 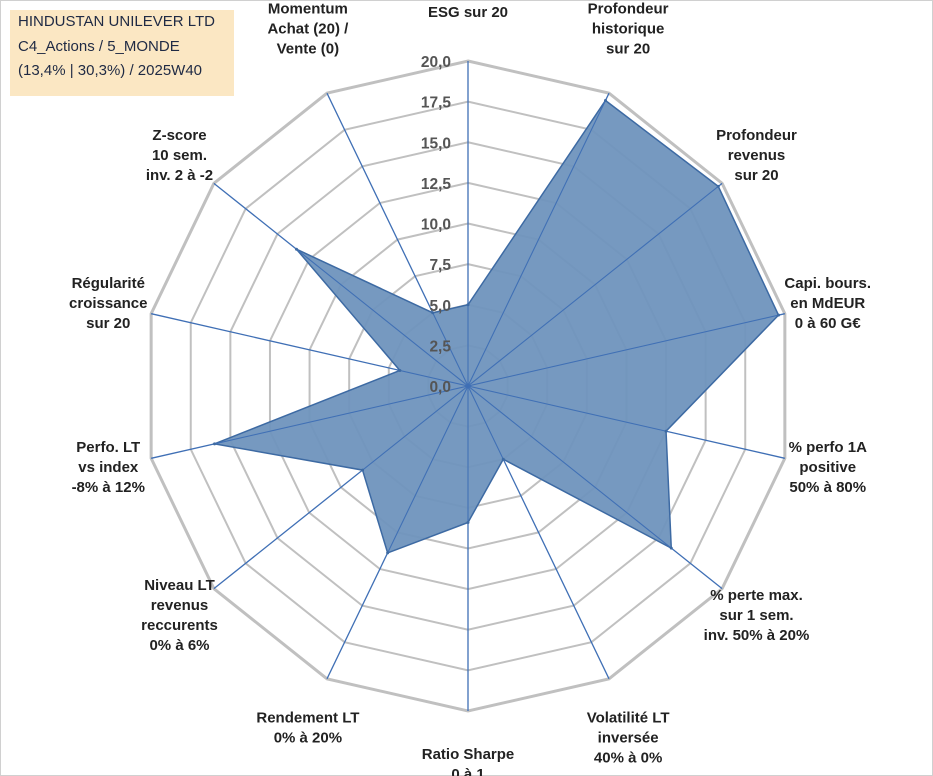 I want to click on category-label: Rendement LT 0% à 20%, so click(x=307, y=727).